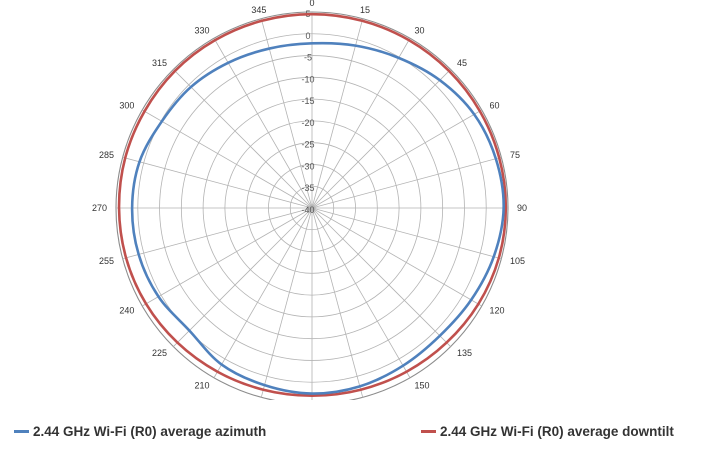  I want to click on angle-tick-label: 285, so click(106, 155).